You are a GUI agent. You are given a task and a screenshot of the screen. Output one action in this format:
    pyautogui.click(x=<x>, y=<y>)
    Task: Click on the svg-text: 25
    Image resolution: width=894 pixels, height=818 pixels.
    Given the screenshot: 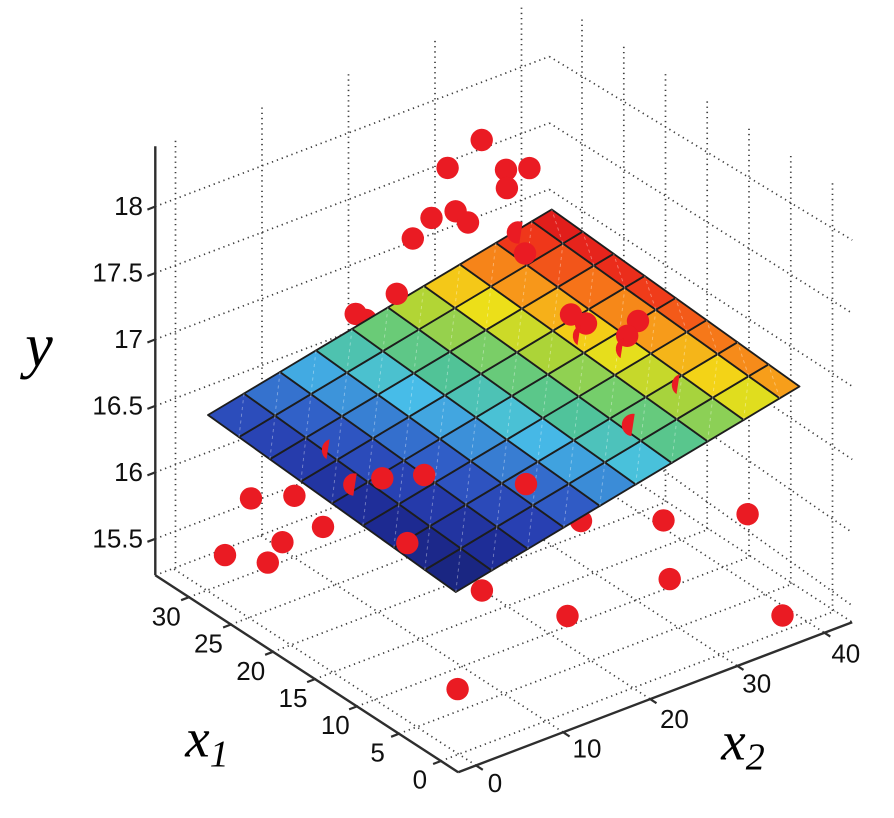 What is the action you would take?
    pyautogui.click(x=208, y=644)
    